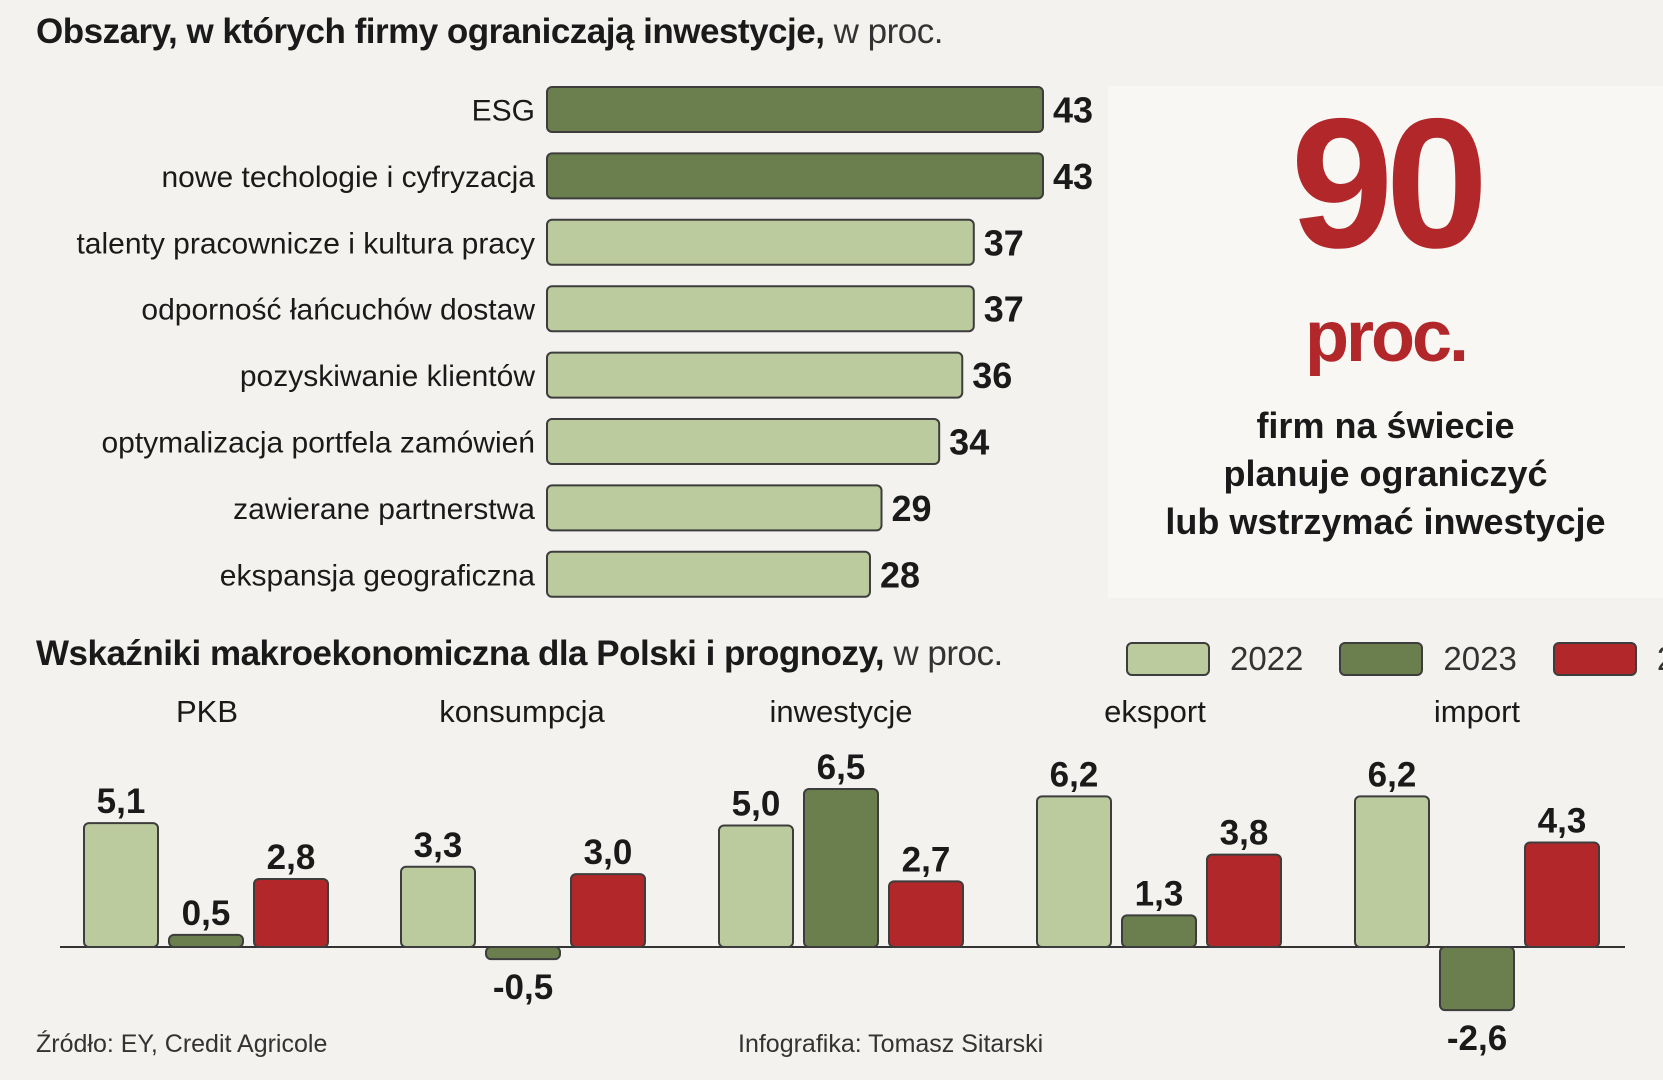 The image size is (1663, 1080). Describe the element at coordinates (1594, 659) in the screenshot. I see `legend-swatch-2024` at that location.